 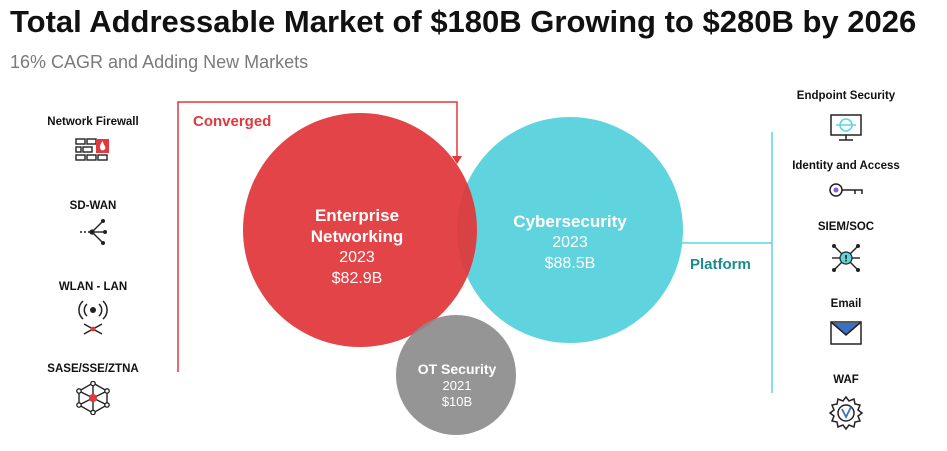 What do you see at coordinates (93, 122) in the screenshot?
I see `left-item-label: Network Firewall` at bounding box center [93, 122].